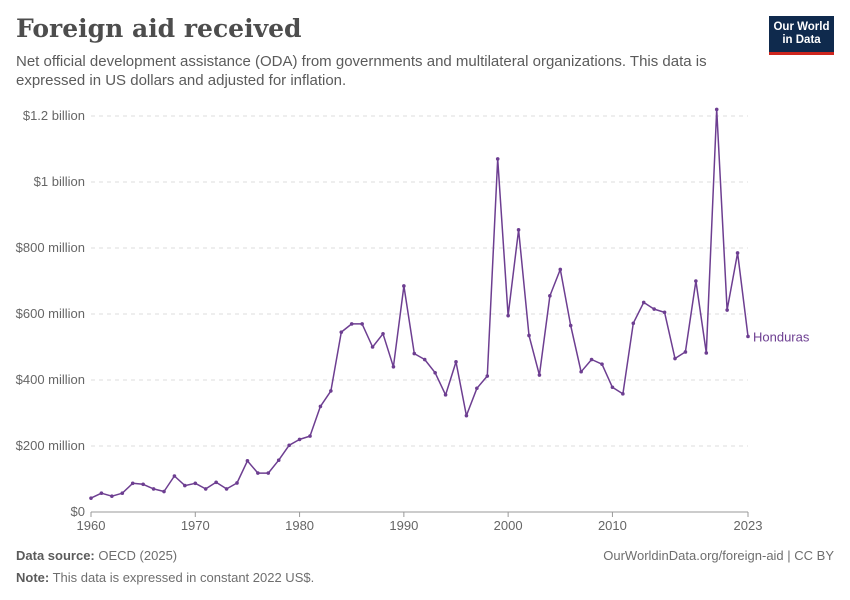  What do you see at coordinates (159, 28) in the screenshot?
I see `chart-title: Foreign aid received` at bounding box center [159, 28].